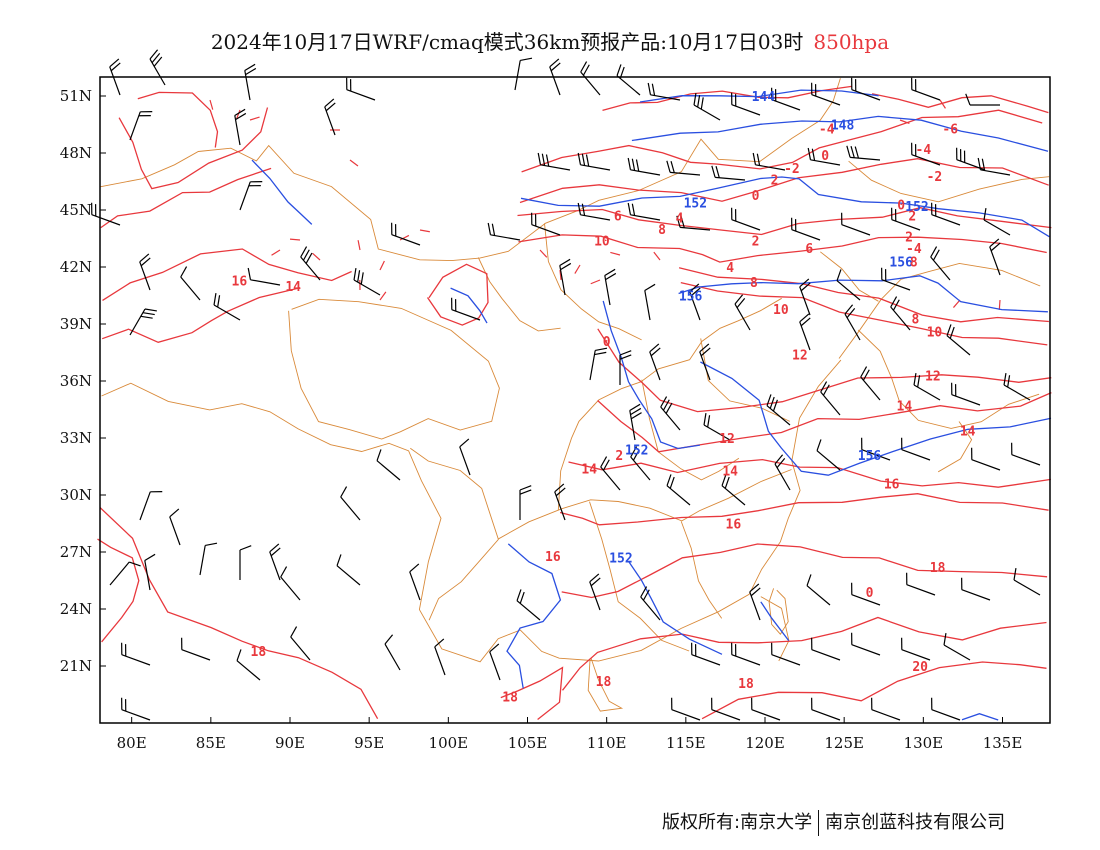 This screenshot has height=850, width=1100. What do you see at coordinates (825, 156) in the screenshot?
I see `temperature-label: 0` at bounding box center [825, 156].